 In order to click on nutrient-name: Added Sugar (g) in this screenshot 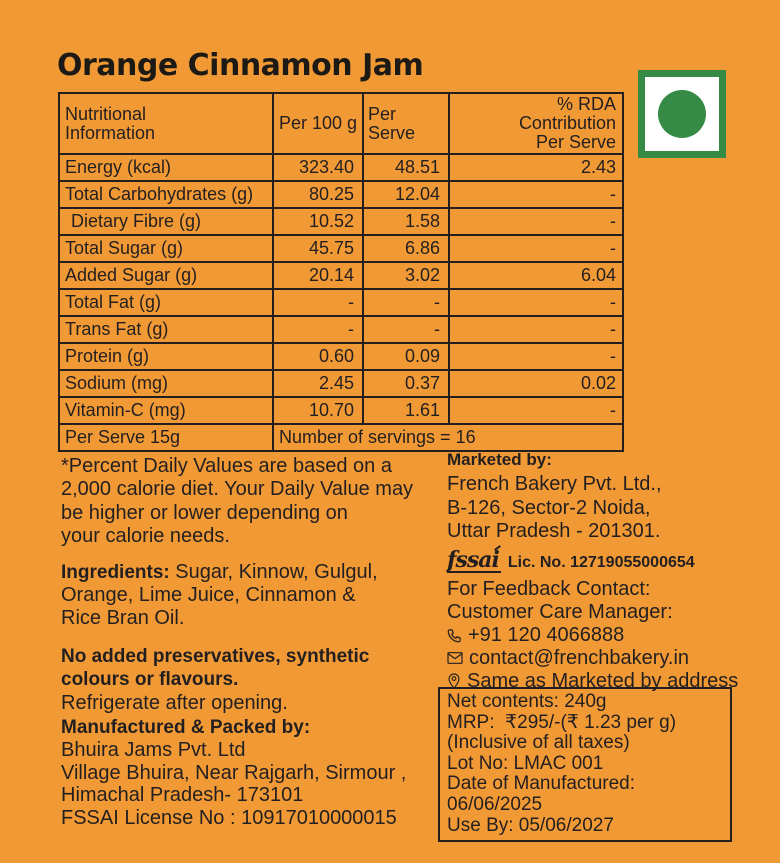, I will do `click(166, 275)`.